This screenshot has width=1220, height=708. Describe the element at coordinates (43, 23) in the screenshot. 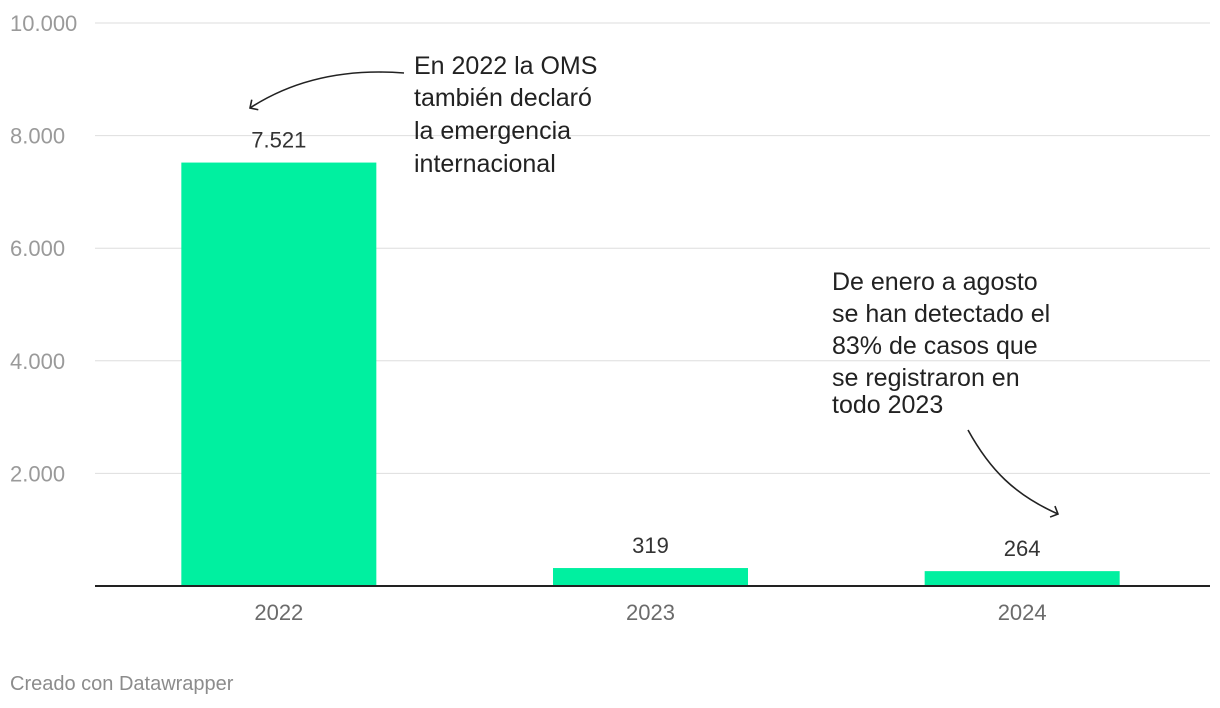

I see `y-tick-label: 10.000` at that location.